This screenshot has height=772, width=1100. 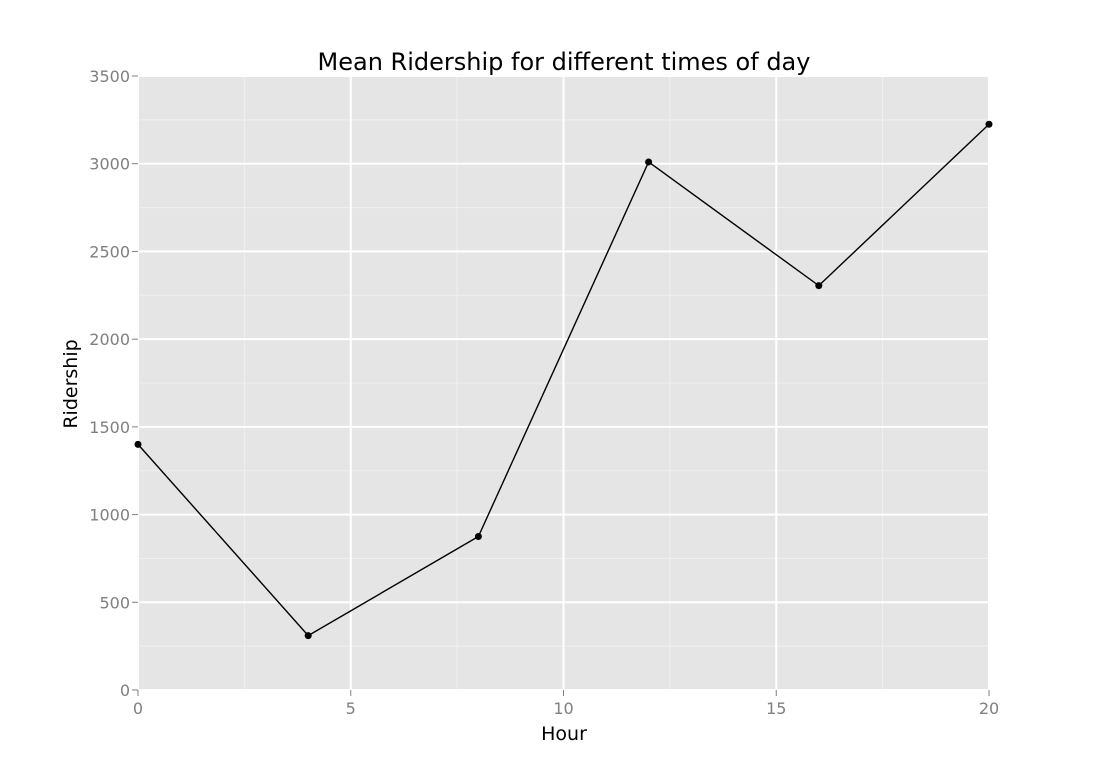 I want to click on x-tick-label: 20, so click(x=989, y=708).